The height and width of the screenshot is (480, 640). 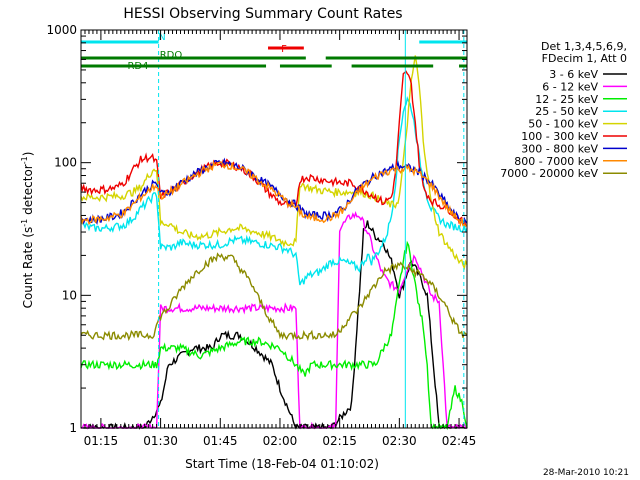 What do you see at coordinates (262, 14) in the screenshot?
I see `chart-title: HESSI Observing Summary Count Rates` at bounding box center [262, 14].